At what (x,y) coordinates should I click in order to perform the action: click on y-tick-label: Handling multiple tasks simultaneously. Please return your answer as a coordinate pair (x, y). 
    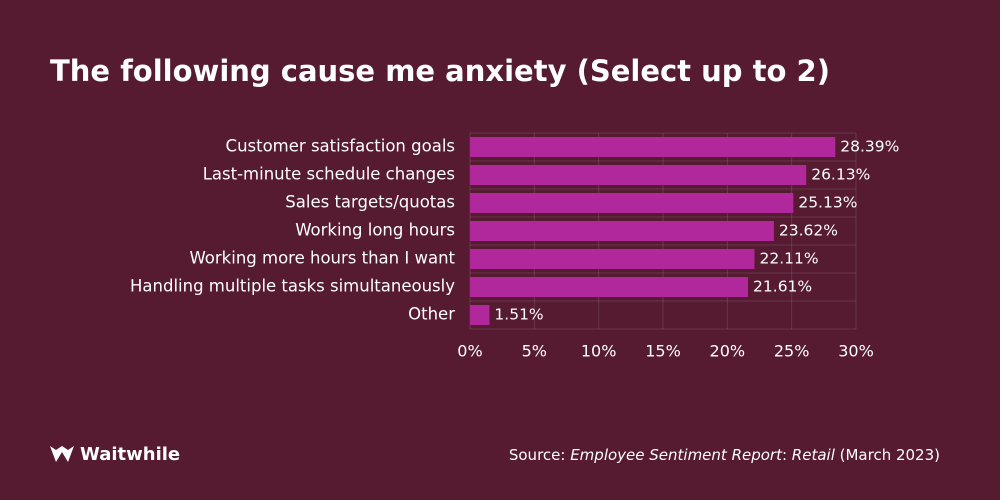
    Looking at the image, I should click on (292, 286).